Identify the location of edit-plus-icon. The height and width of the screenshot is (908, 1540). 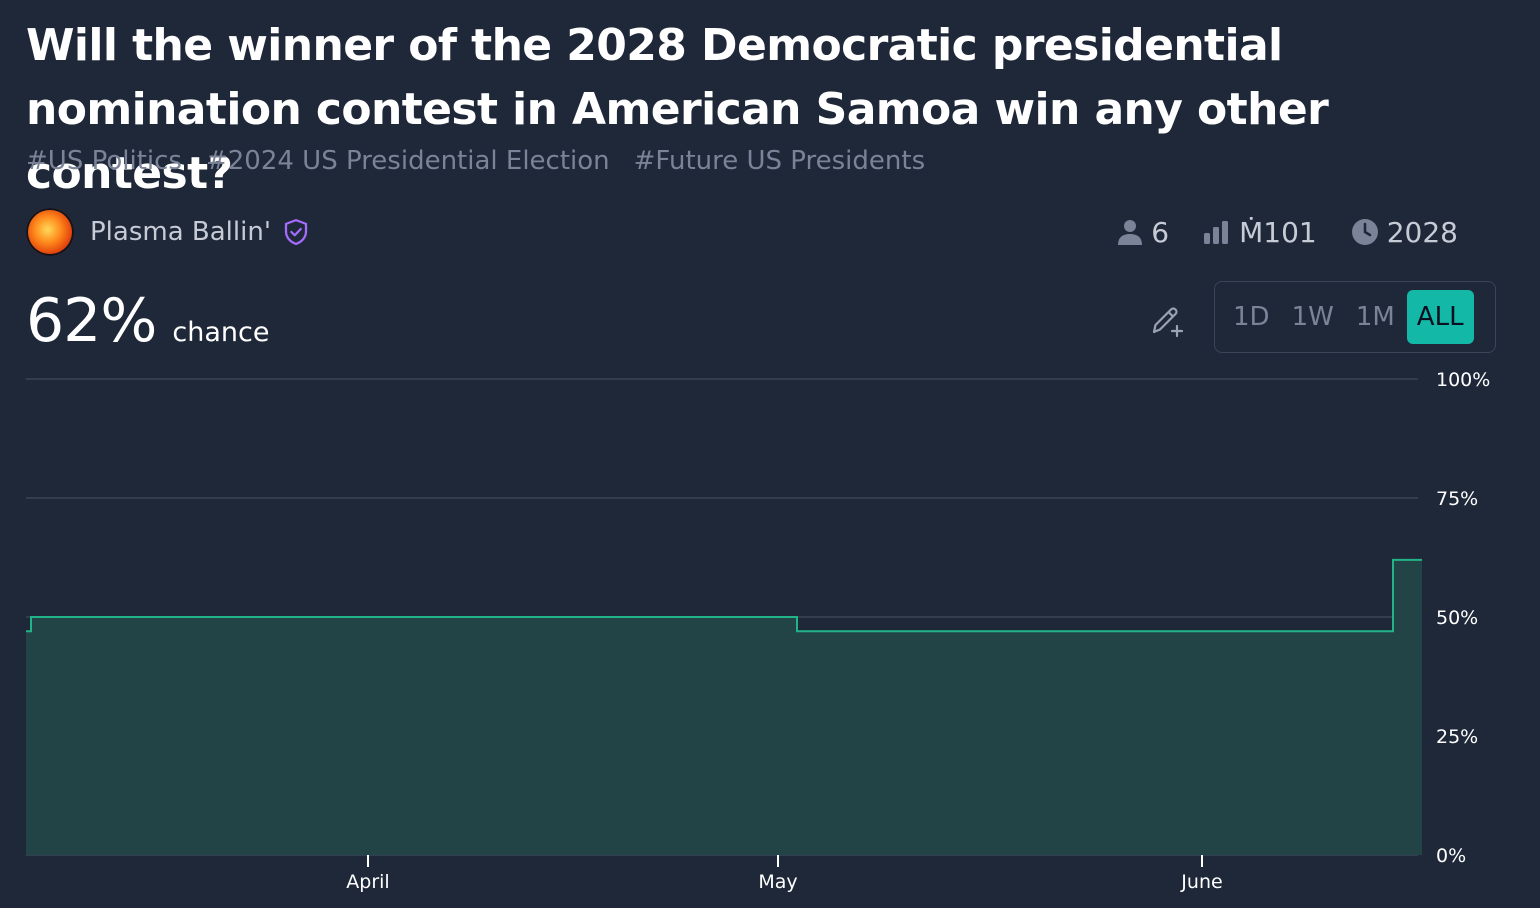
(1166, 325).